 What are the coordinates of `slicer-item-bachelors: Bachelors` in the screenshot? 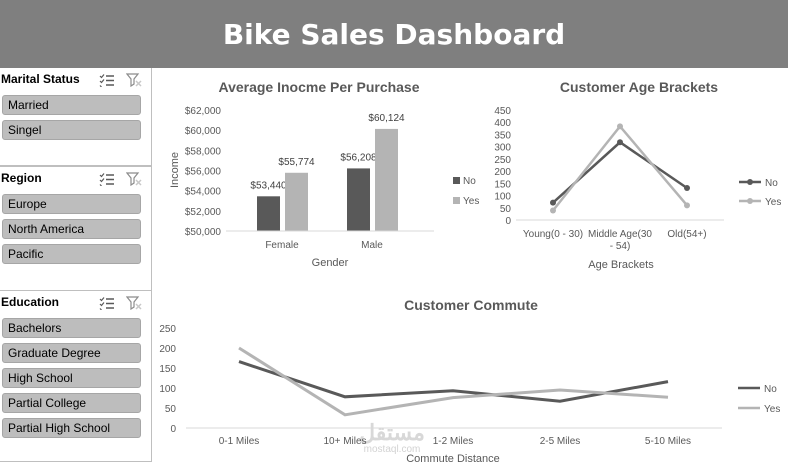 It's located at (71, 328).